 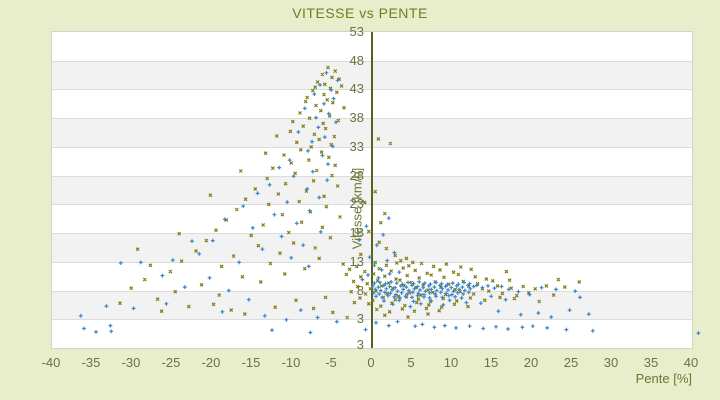 I want to click on x-tick-label: -40, so click(x=51, y=362).